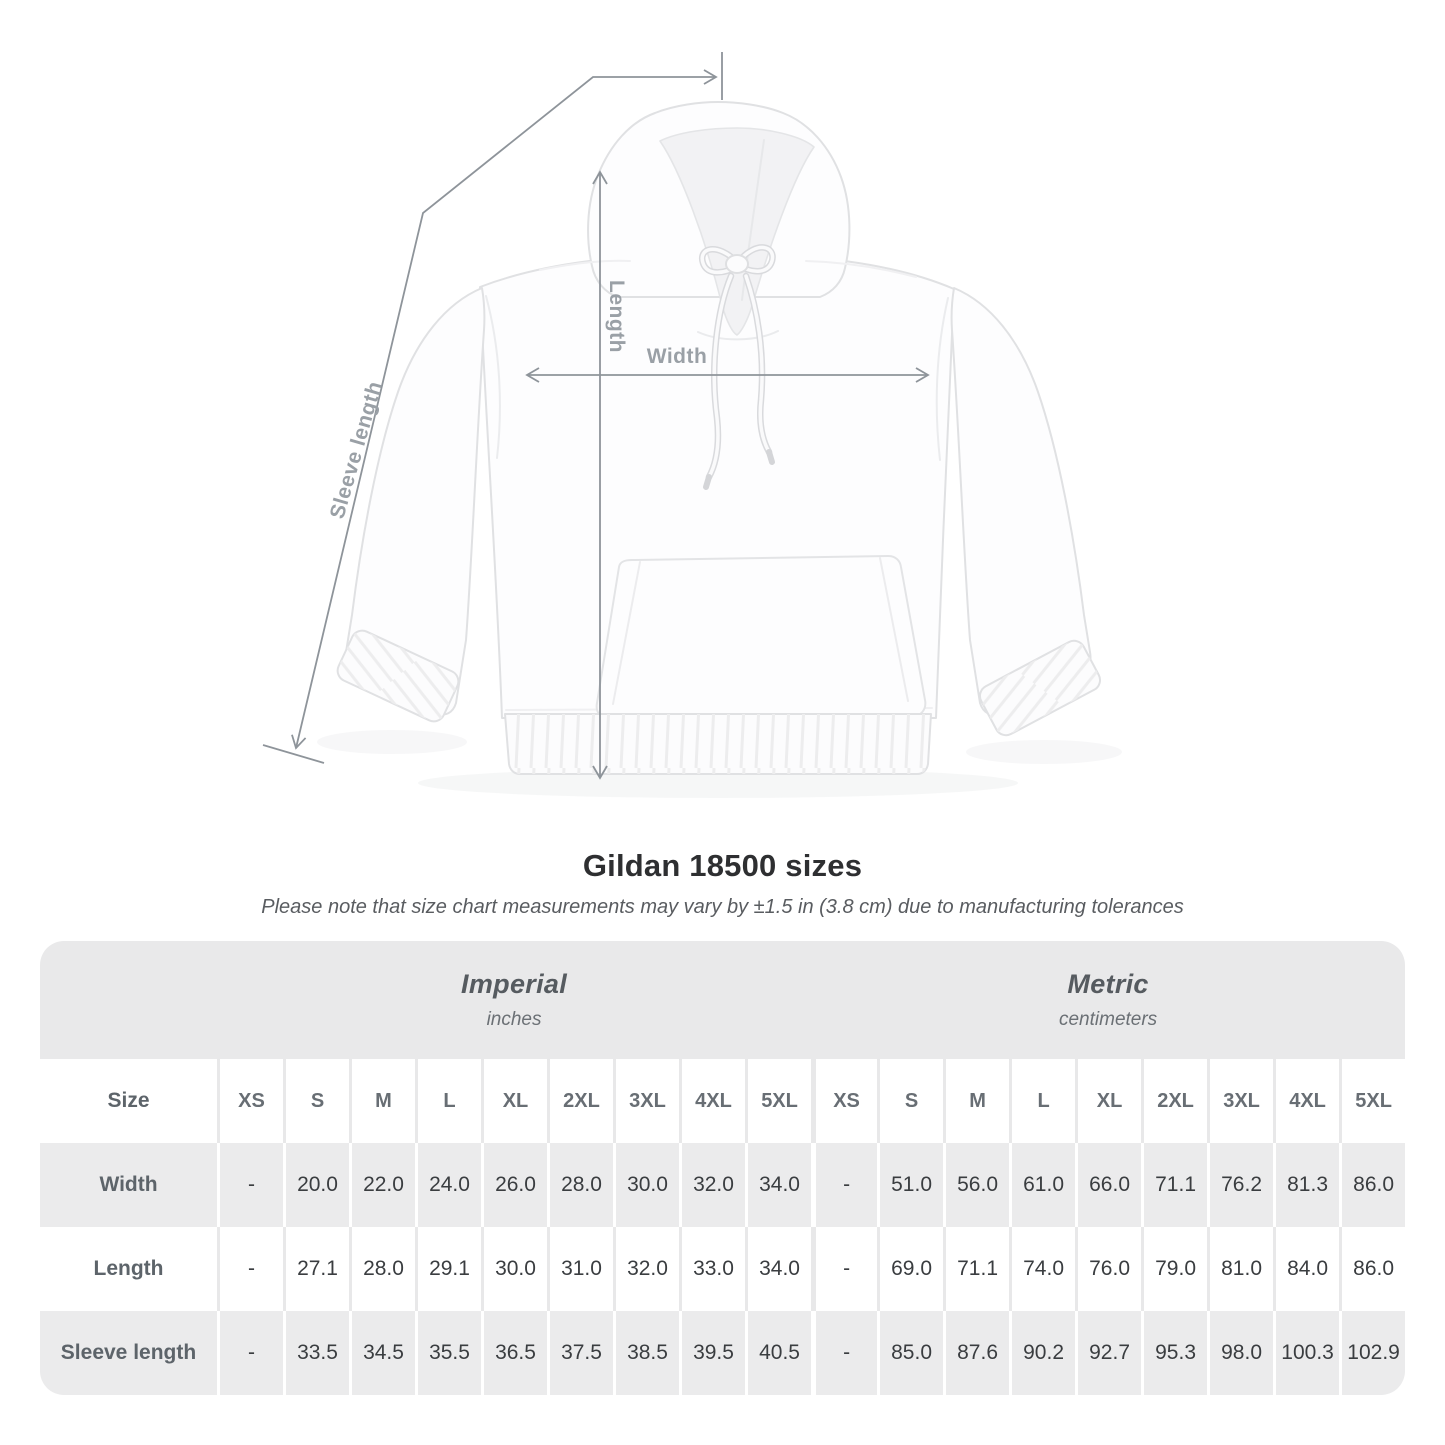  Describe the element at coordinates (1108, 1353) in the screenshot. I see `table-cell: 92.7` at that location.